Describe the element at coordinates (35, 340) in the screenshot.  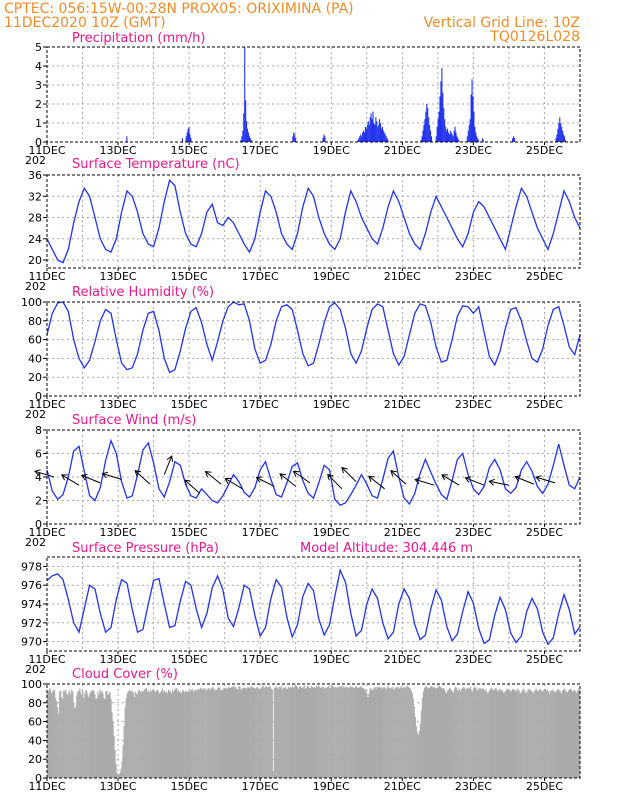
I see `y-tick-label: 60` at that location.